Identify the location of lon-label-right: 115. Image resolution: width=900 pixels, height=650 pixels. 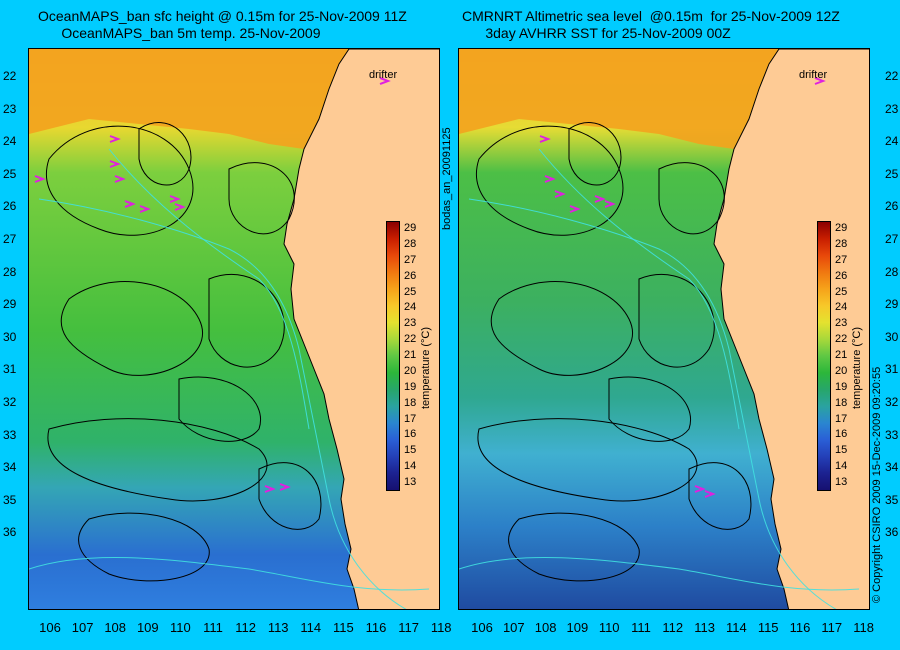
(768, 627).